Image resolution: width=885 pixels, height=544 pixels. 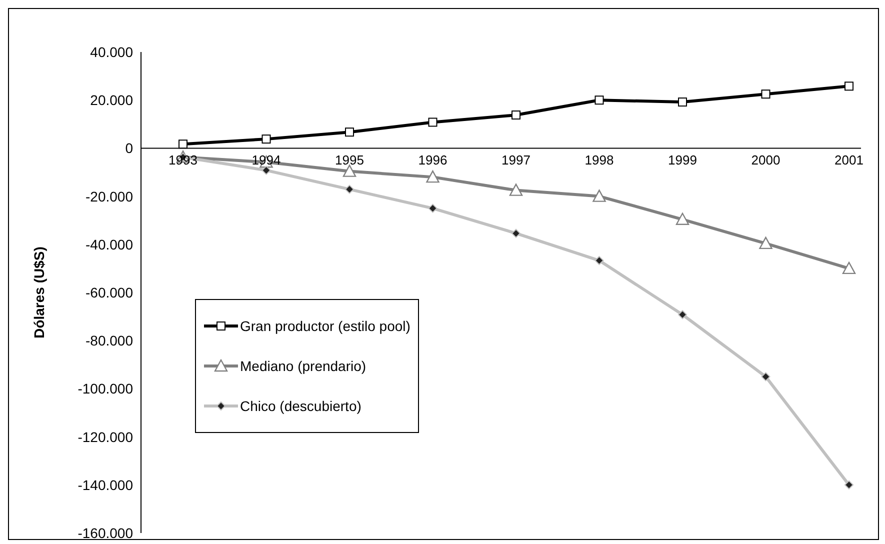 I want to click on y-tick-label: 40.000, so click(x=112, y=52).